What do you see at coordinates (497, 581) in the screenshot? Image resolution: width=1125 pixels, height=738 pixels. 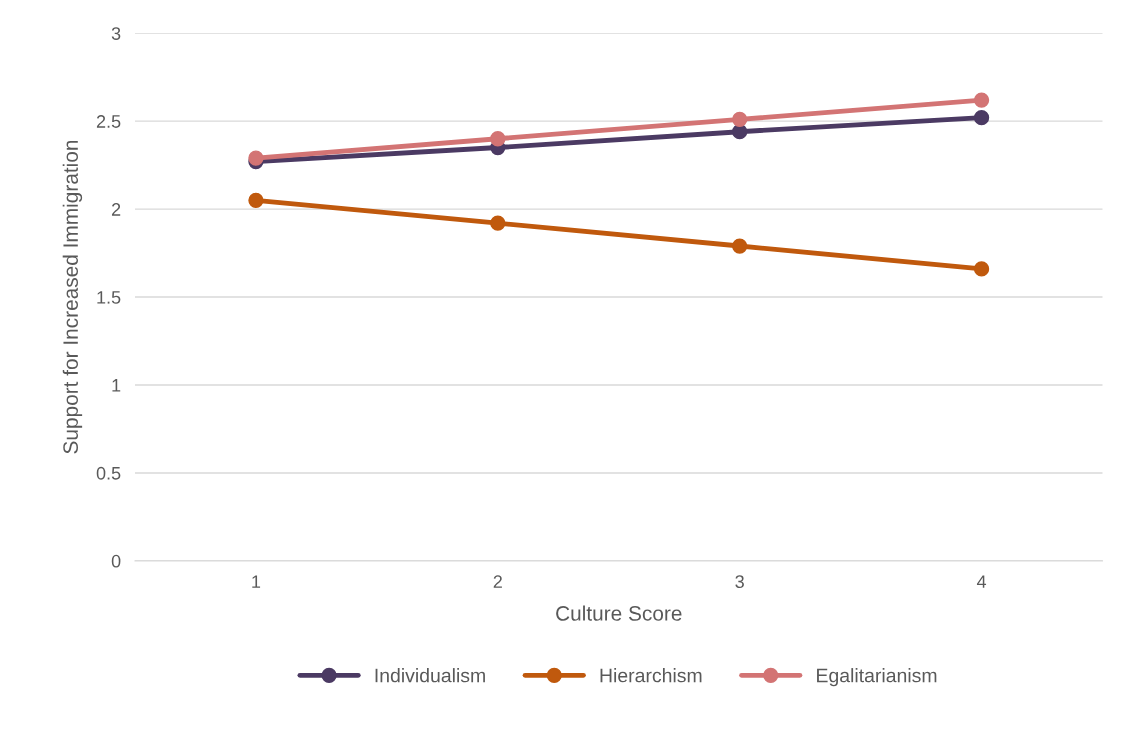 I see `x-tick-label: 2` at bounding box center [497, 581].